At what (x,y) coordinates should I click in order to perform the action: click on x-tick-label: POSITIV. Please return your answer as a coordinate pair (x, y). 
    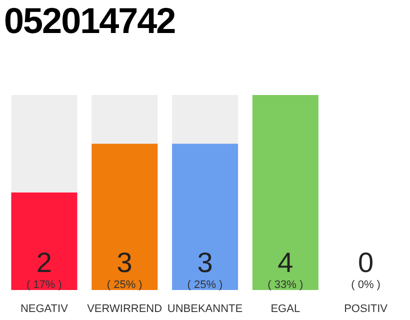
    Looking at the image, I should click on (366, 309).